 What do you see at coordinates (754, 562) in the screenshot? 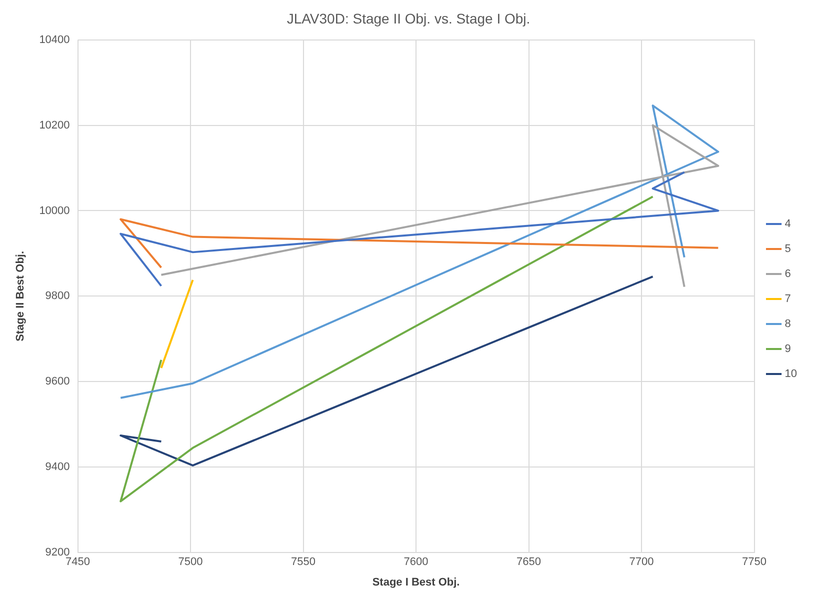
I see `x-tick-label: 7750` at bounding box center [754, 562].